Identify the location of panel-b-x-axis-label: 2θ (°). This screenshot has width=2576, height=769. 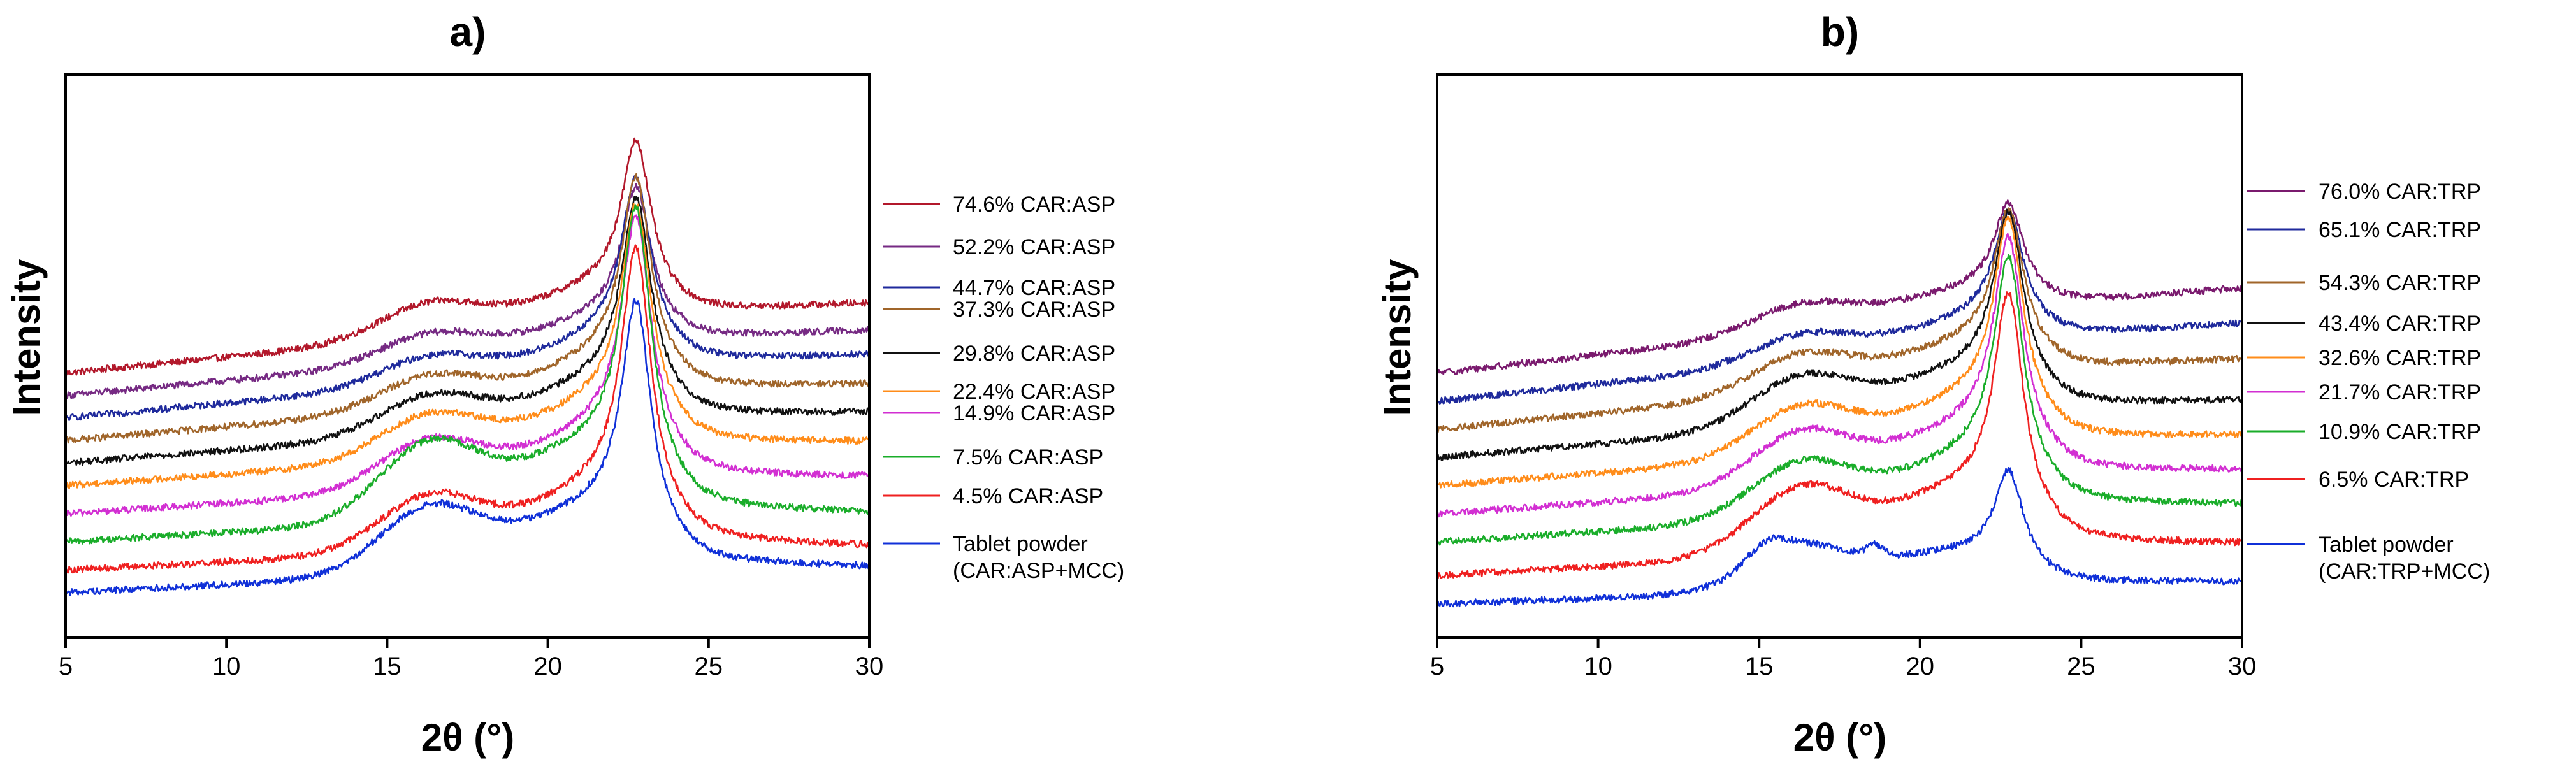
(1839, 738).